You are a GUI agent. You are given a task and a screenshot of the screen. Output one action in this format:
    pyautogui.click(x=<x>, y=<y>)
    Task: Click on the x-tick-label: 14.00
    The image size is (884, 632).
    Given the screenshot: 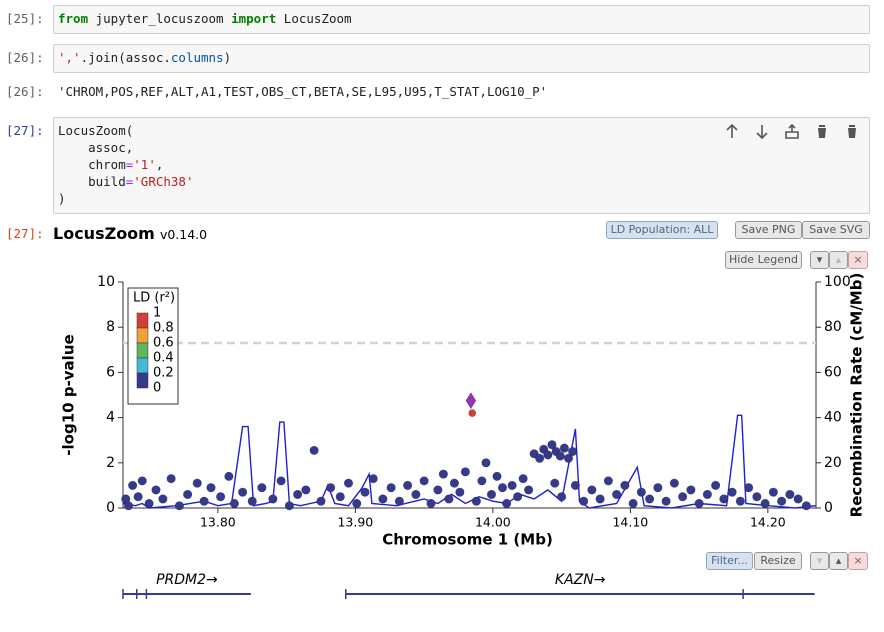 What is the action you would take?
    pyautogui.click(x=493, y=522)
    